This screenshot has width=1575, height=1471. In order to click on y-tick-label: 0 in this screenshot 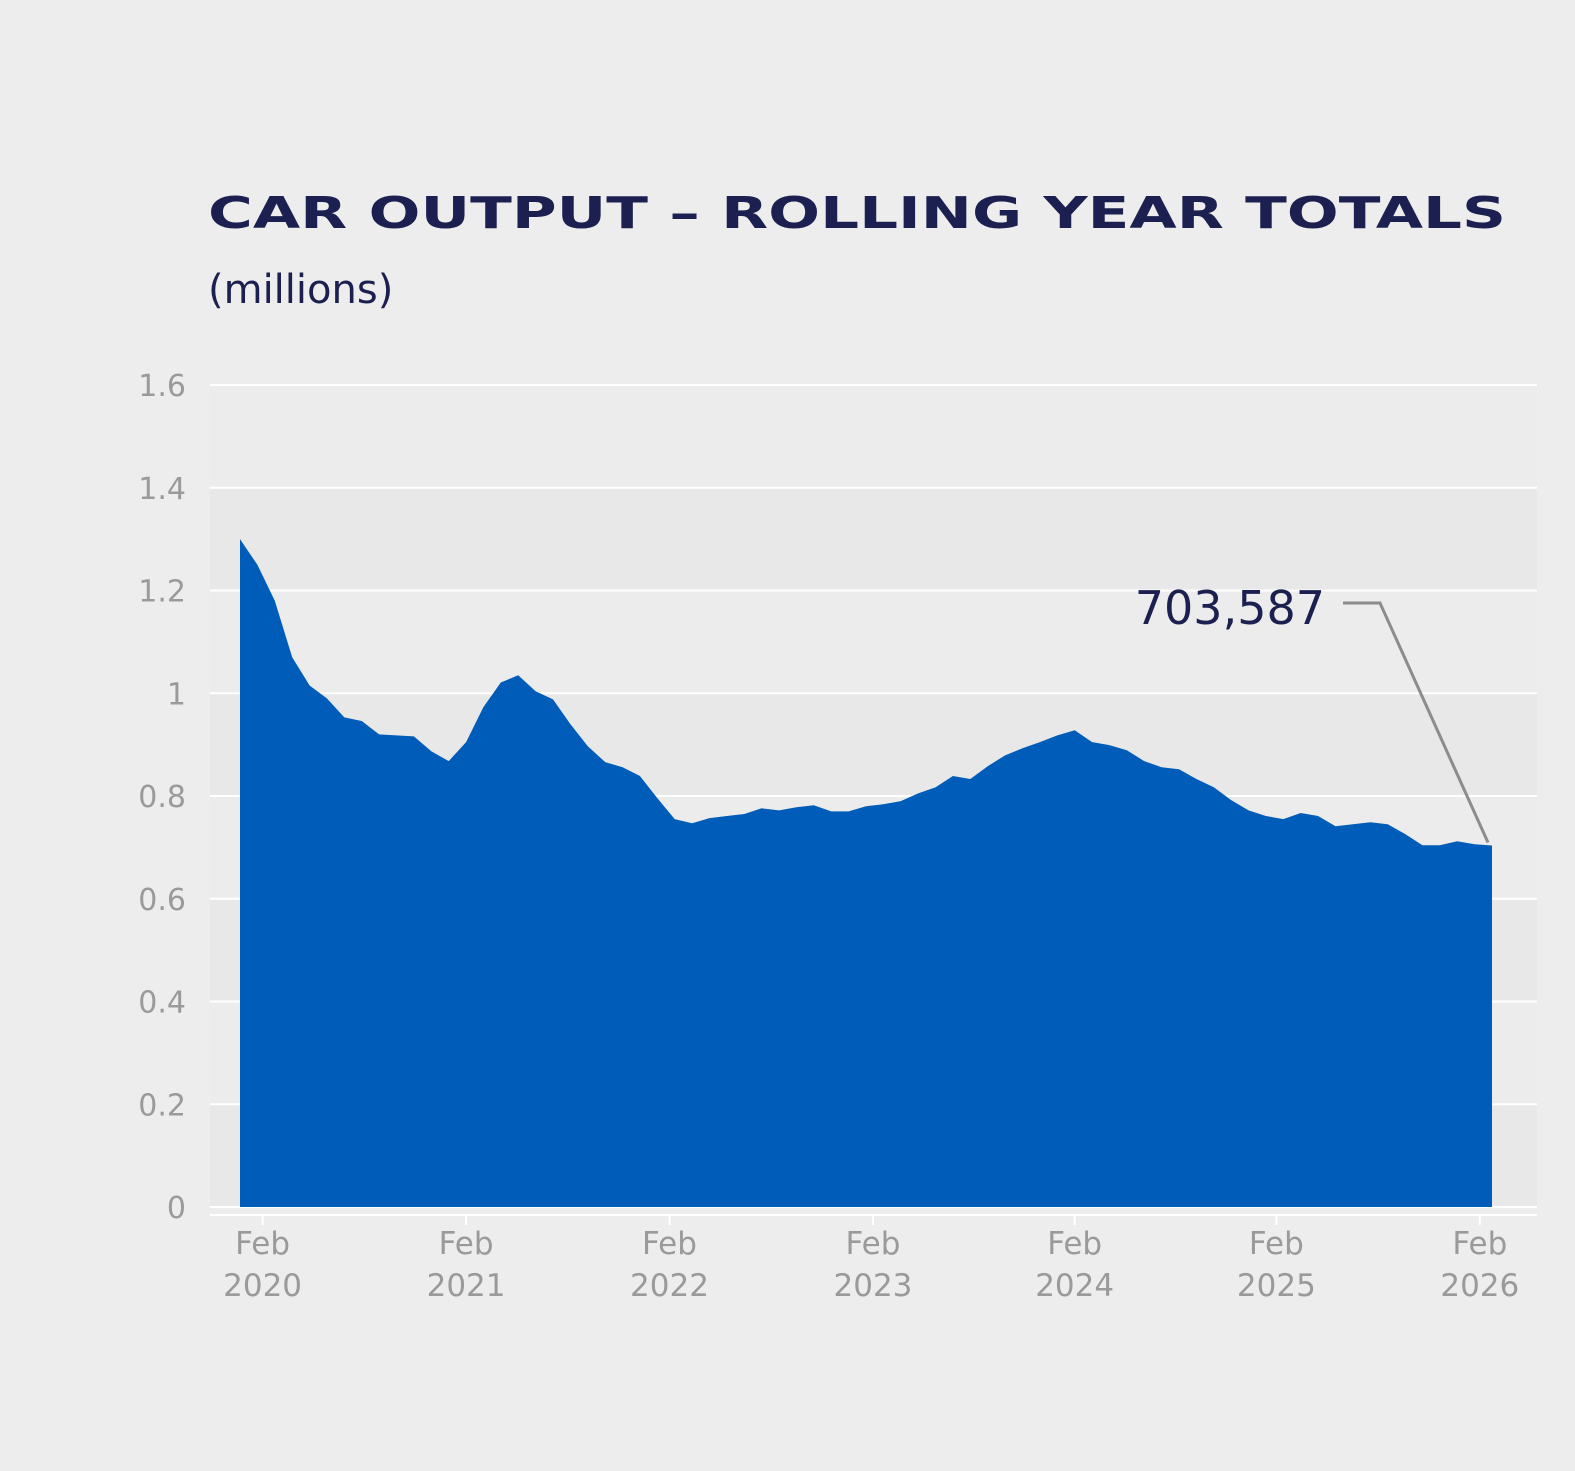, I will do `click(176, 1208)`.